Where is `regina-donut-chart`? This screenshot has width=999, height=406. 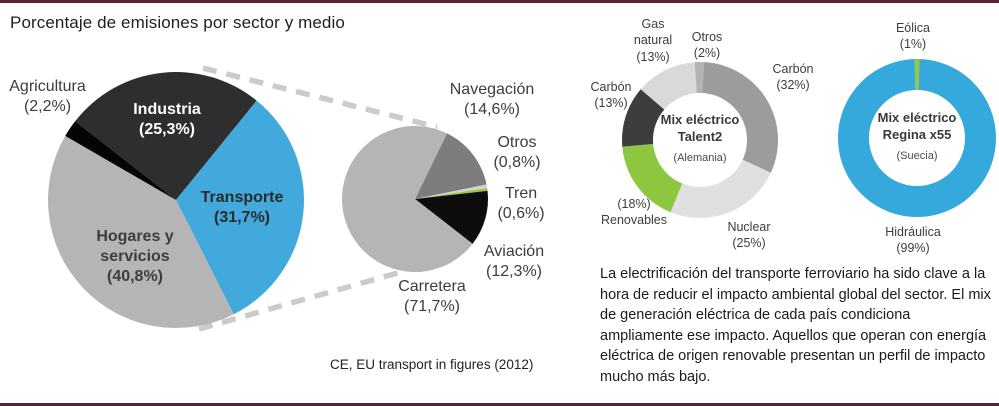 regina-donut-chart is located at coordinates (917, 138).